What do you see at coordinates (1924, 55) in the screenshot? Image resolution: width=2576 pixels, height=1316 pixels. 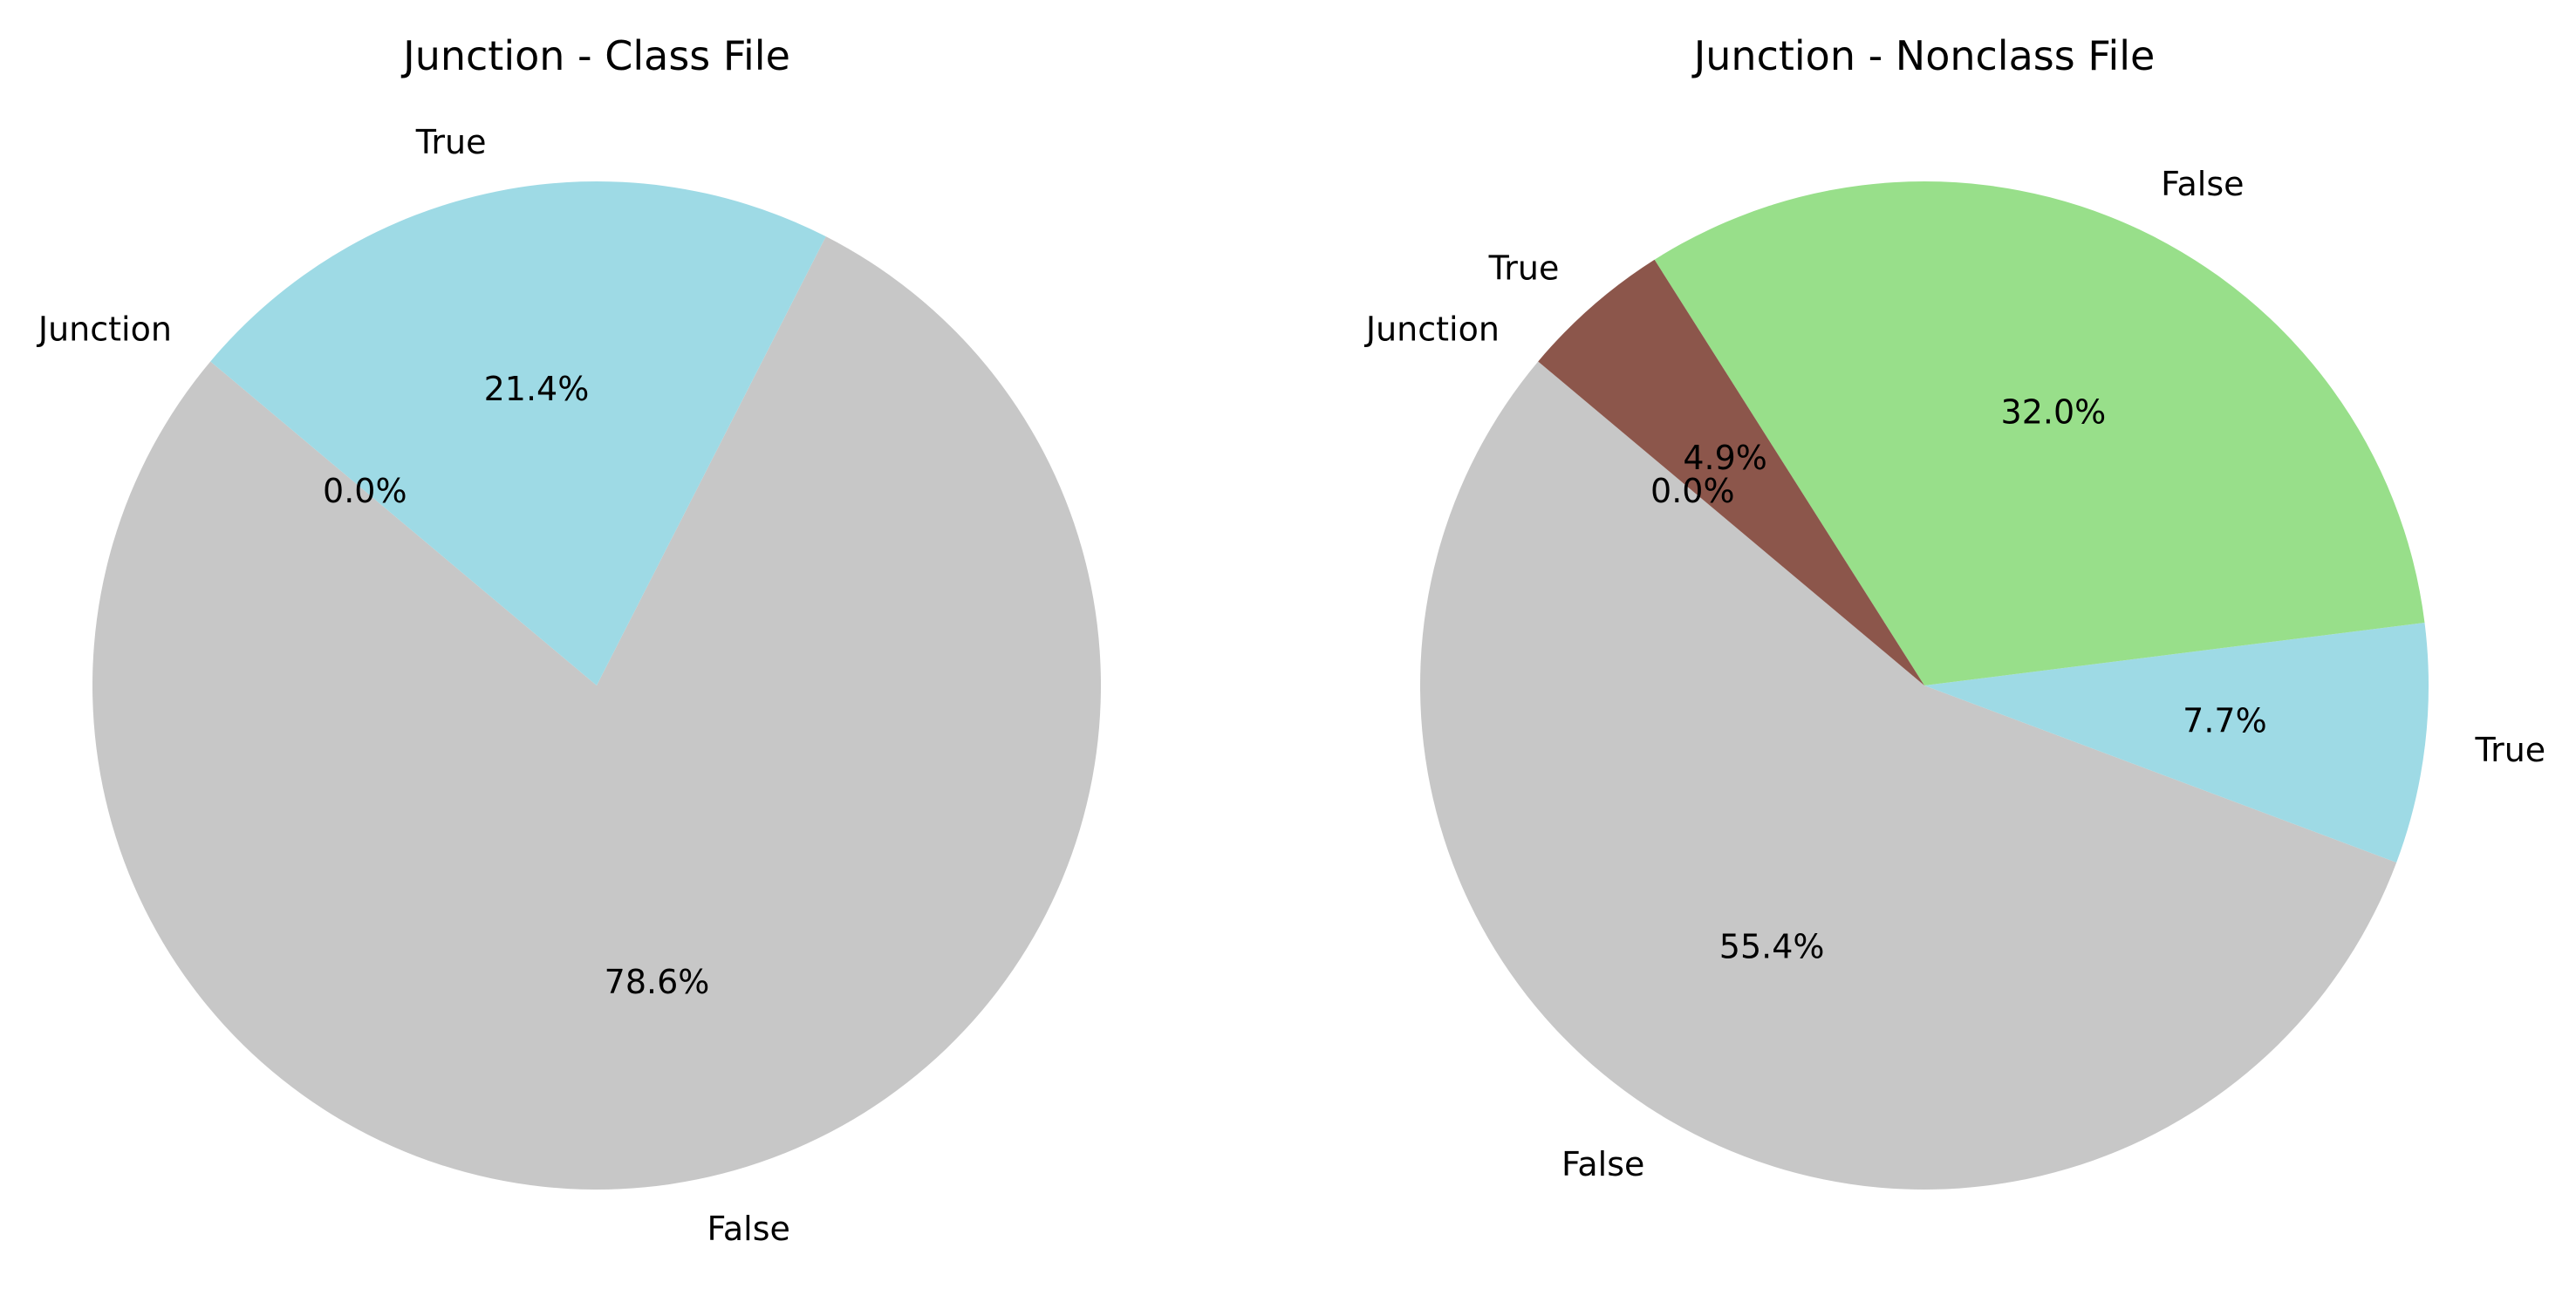 I see `chart-title: Junction - Nonclass File` at bounding box center [1924, 55].